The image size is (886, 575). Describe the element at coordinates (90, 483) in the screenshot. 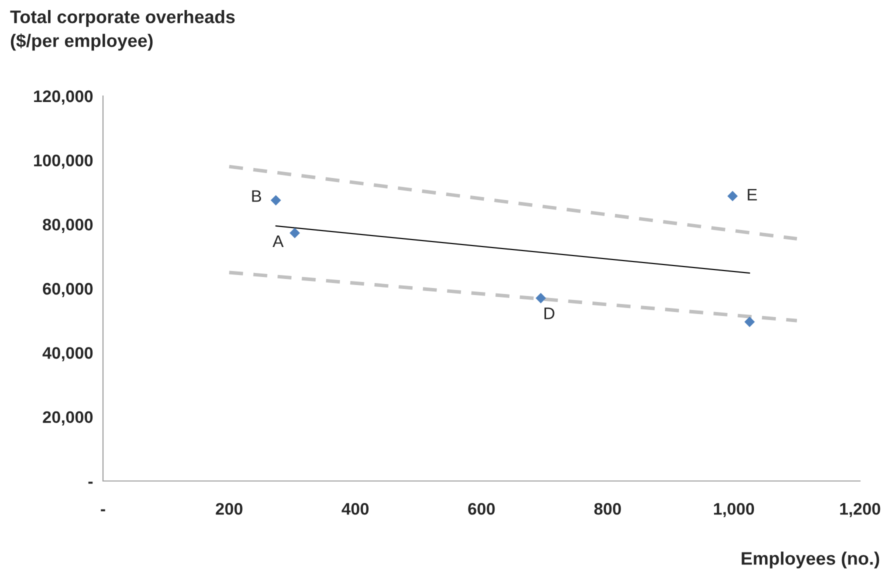

I see `y-tick-label: -` at that location.